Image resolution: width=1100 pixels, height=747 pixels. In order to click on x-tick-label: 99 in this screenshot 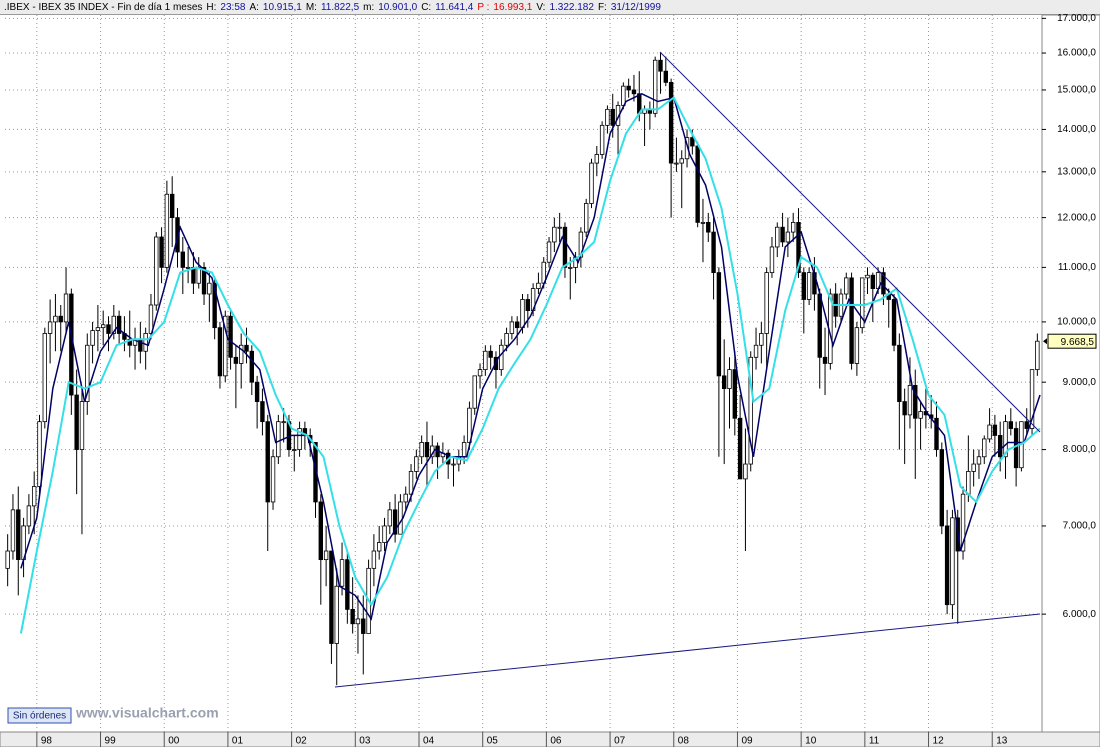, I will do `click(111, 741)`.